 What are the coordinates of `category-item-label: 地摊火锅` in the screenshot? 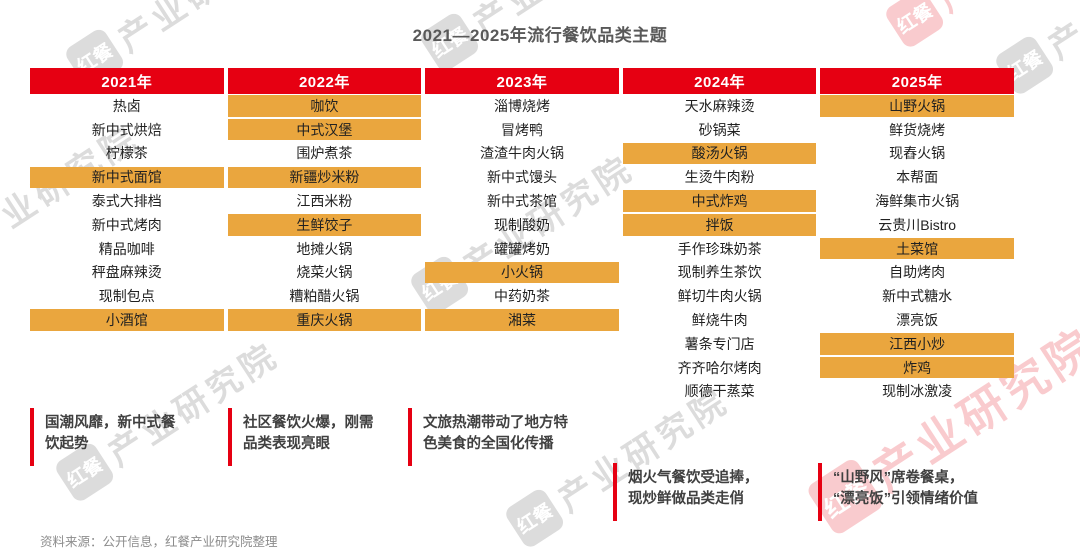 It's located at (324, 248).